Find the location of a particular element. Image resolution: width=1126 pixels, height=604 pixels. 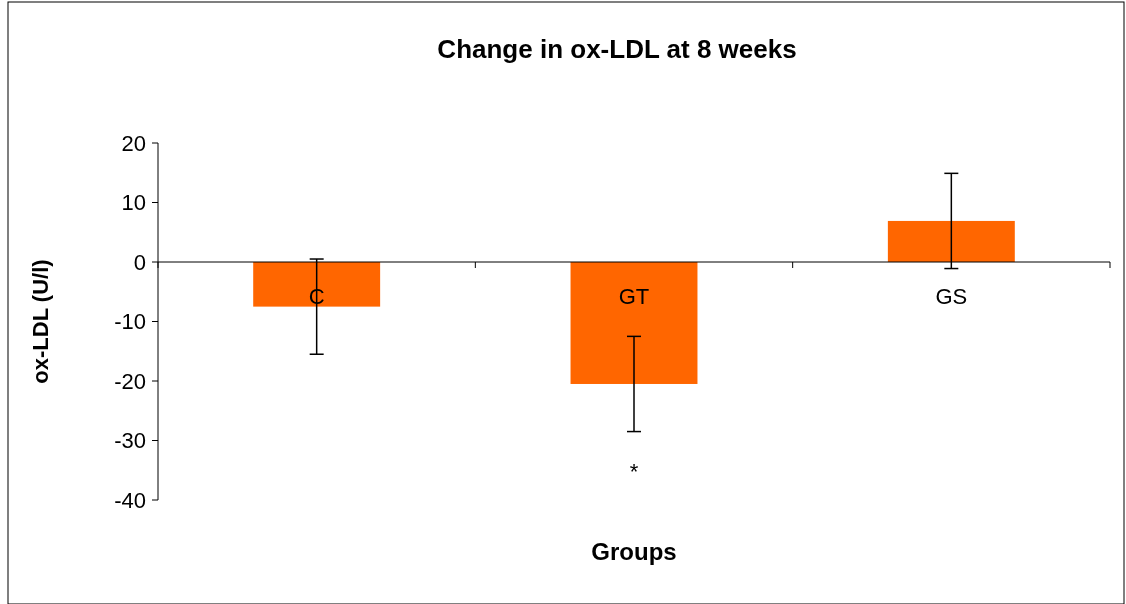

y-tick-label: 0 is located at coordinates (139, 262).